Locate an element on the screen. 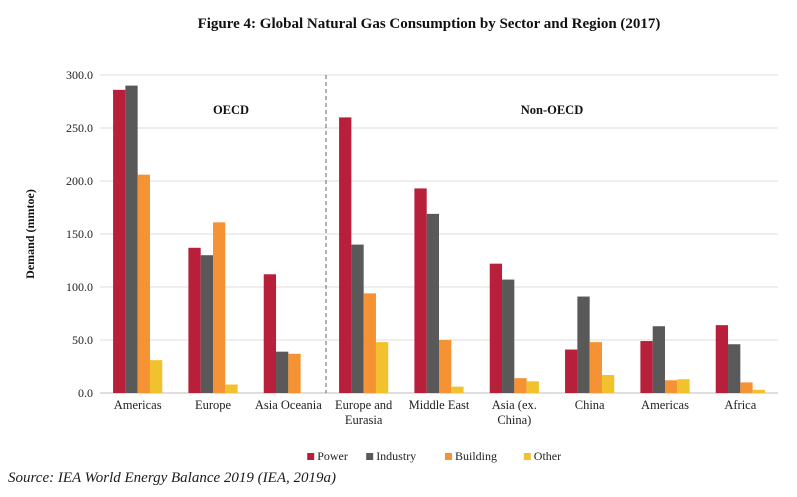 The image size is (797, 497). x-tick-label: Europe and Eurasia is located at coordinates (364, 412).